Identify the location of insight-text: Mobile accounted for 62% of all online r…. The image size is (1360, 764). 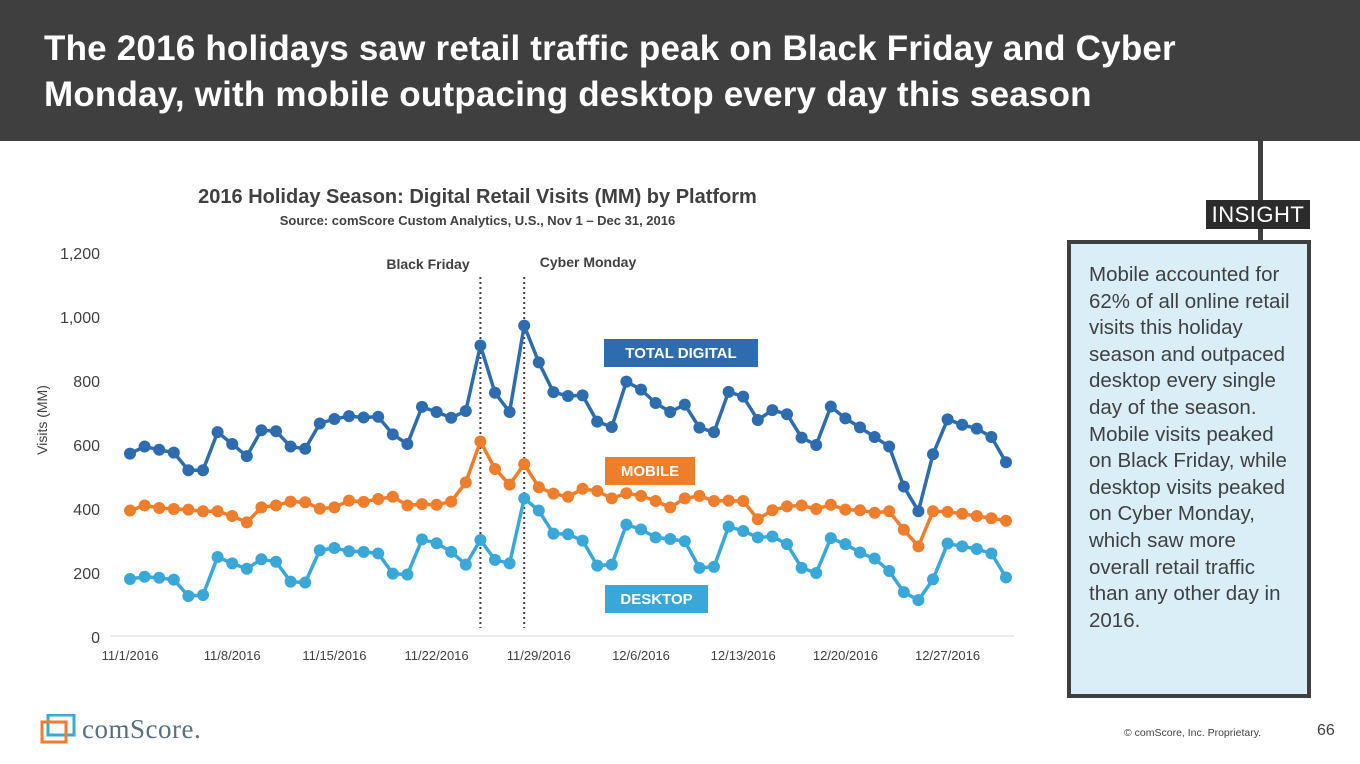
(1189, 447).